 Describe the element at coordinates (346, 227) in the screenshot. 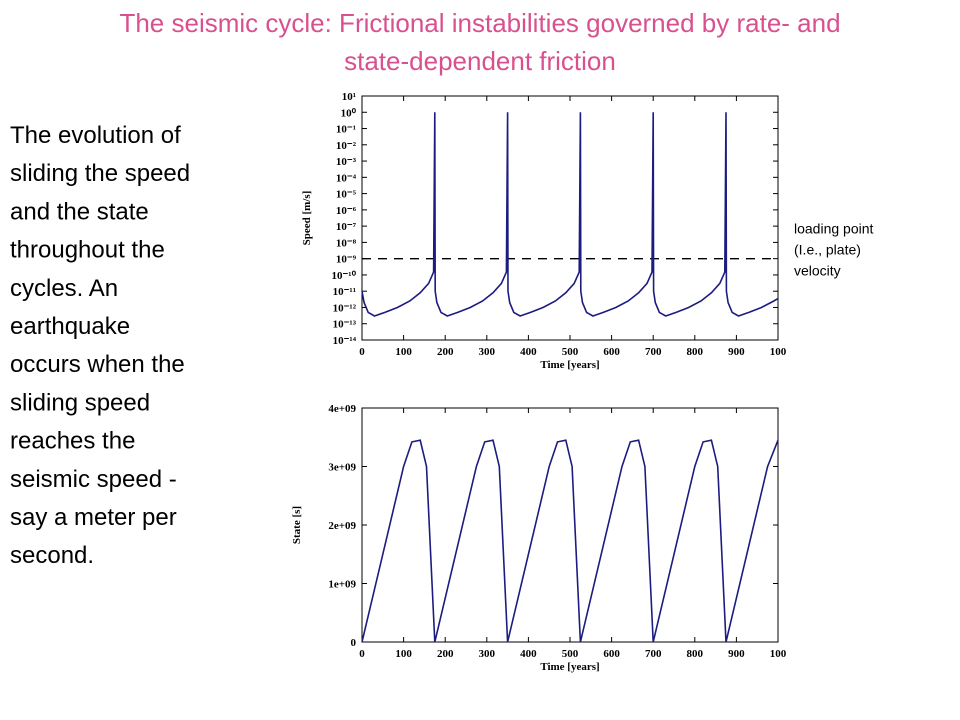

I see `y-tick-label: 10⁻⁷` at that location.